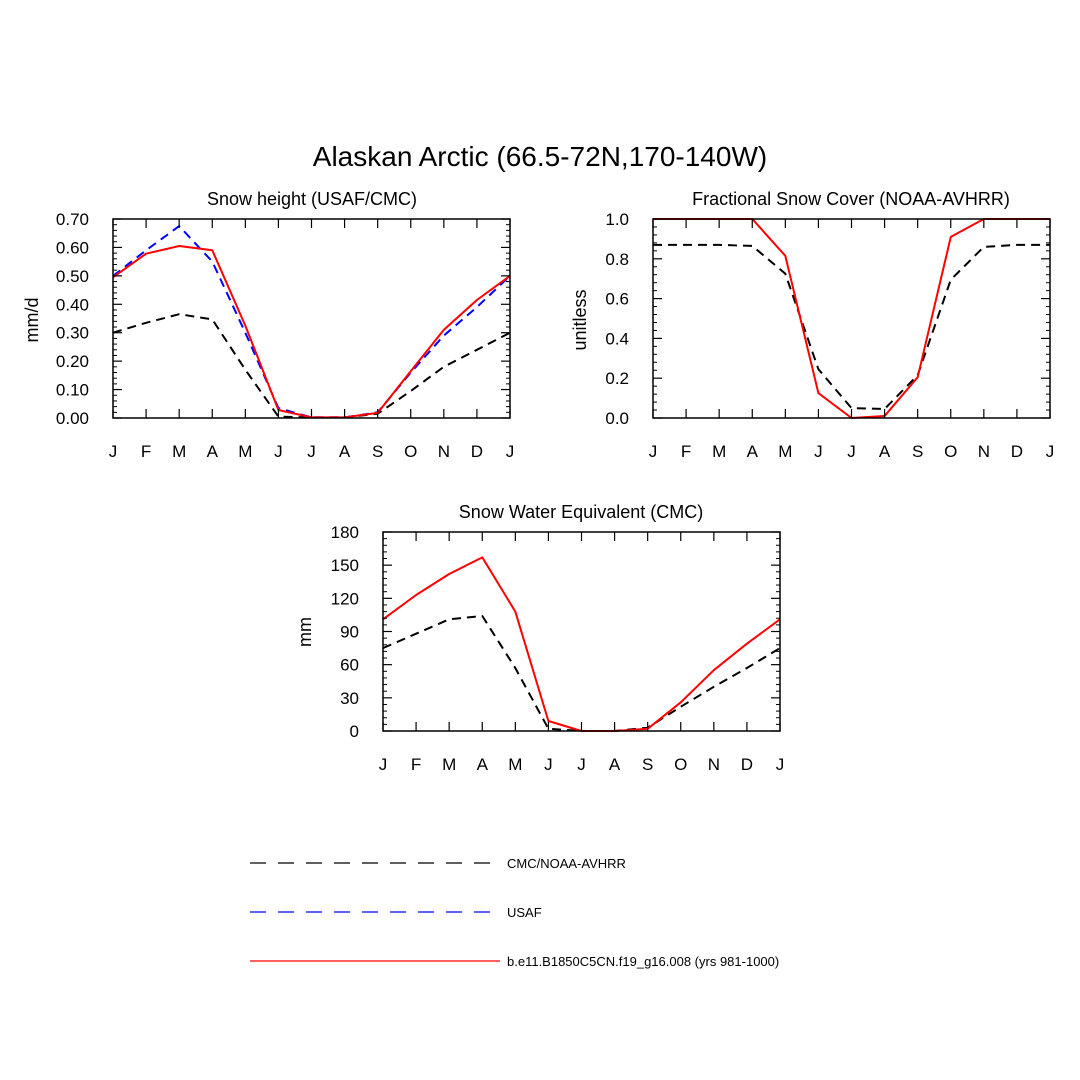 This screenshot has height=1080, width=1080. What do you see at coordinates (714, 764) in the screenshot?
I see `x-tick-label-swe: N` at bounding box center [714, 764].